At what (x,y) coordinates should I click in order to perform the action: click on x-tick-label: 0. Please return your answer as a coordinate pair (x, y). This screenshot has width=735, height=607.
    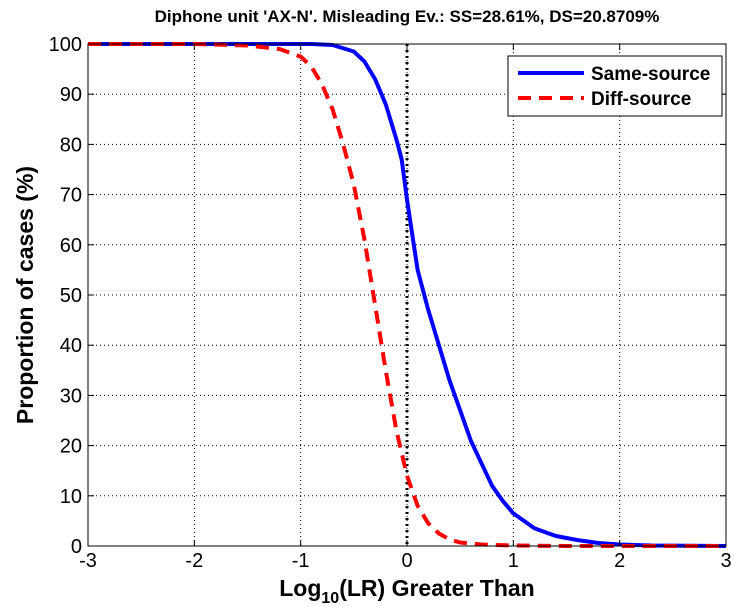
    Looking at the image, I should click on (406, 561).